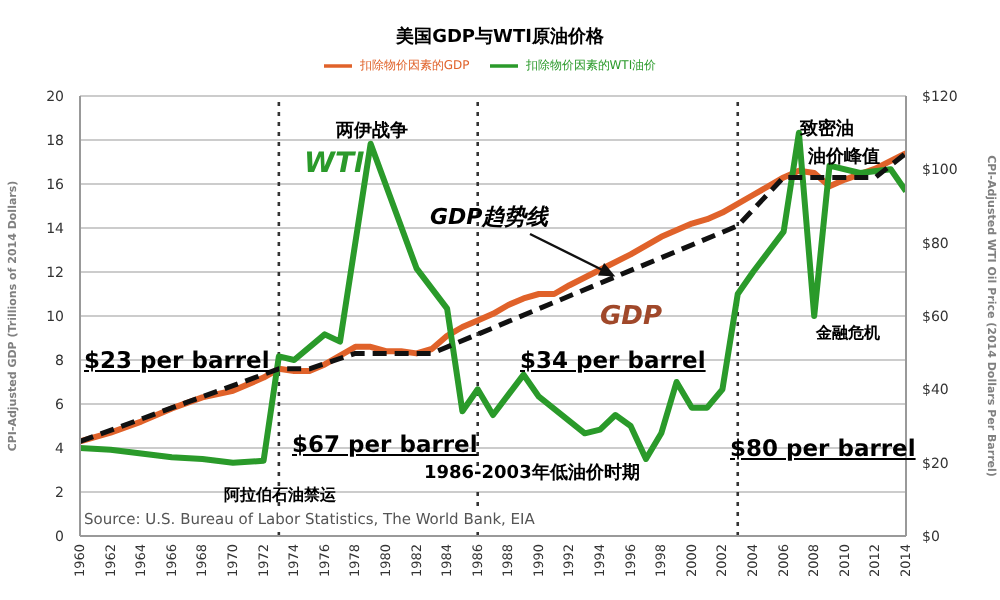 The height and width of the screenshot is (600, 1000). What do you see at coordinates (613, 360) in the screenshot?
I see `annotation: $34 per barrel` at bounding box center [613, 360].